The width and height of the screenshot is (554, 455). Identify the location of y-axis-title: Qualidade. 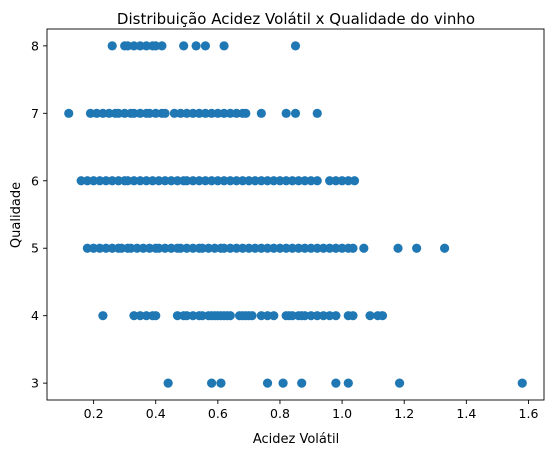
(16, 215).